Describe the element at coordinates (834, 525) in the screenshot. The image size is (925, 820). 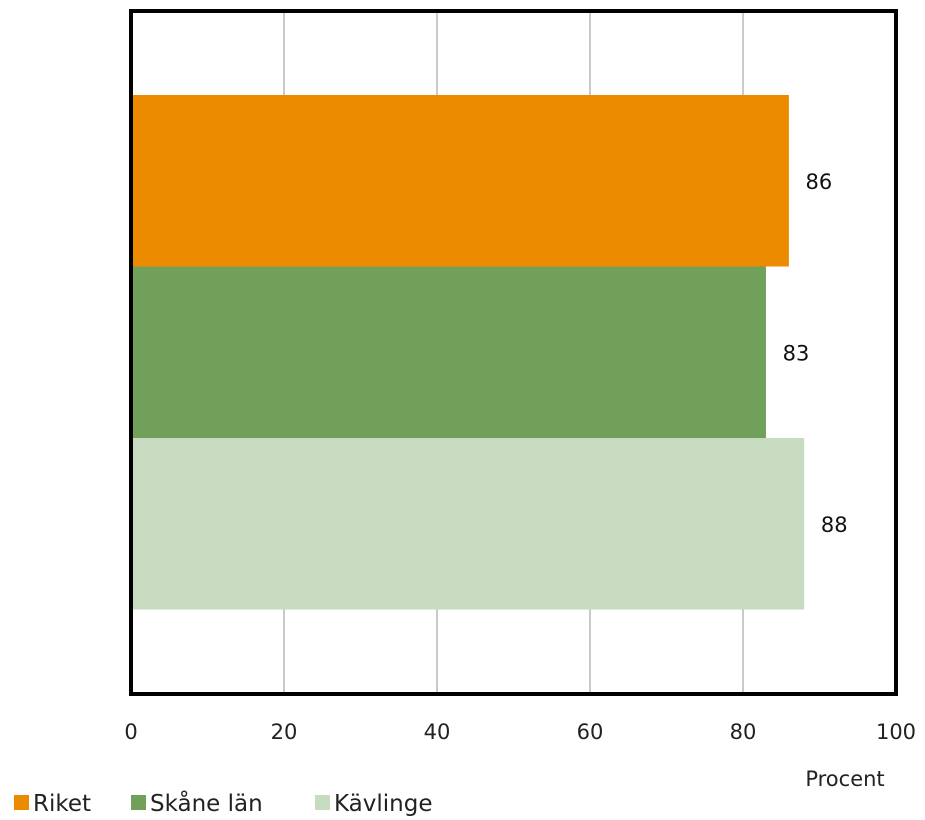
I see `data-label: 88` at that location.